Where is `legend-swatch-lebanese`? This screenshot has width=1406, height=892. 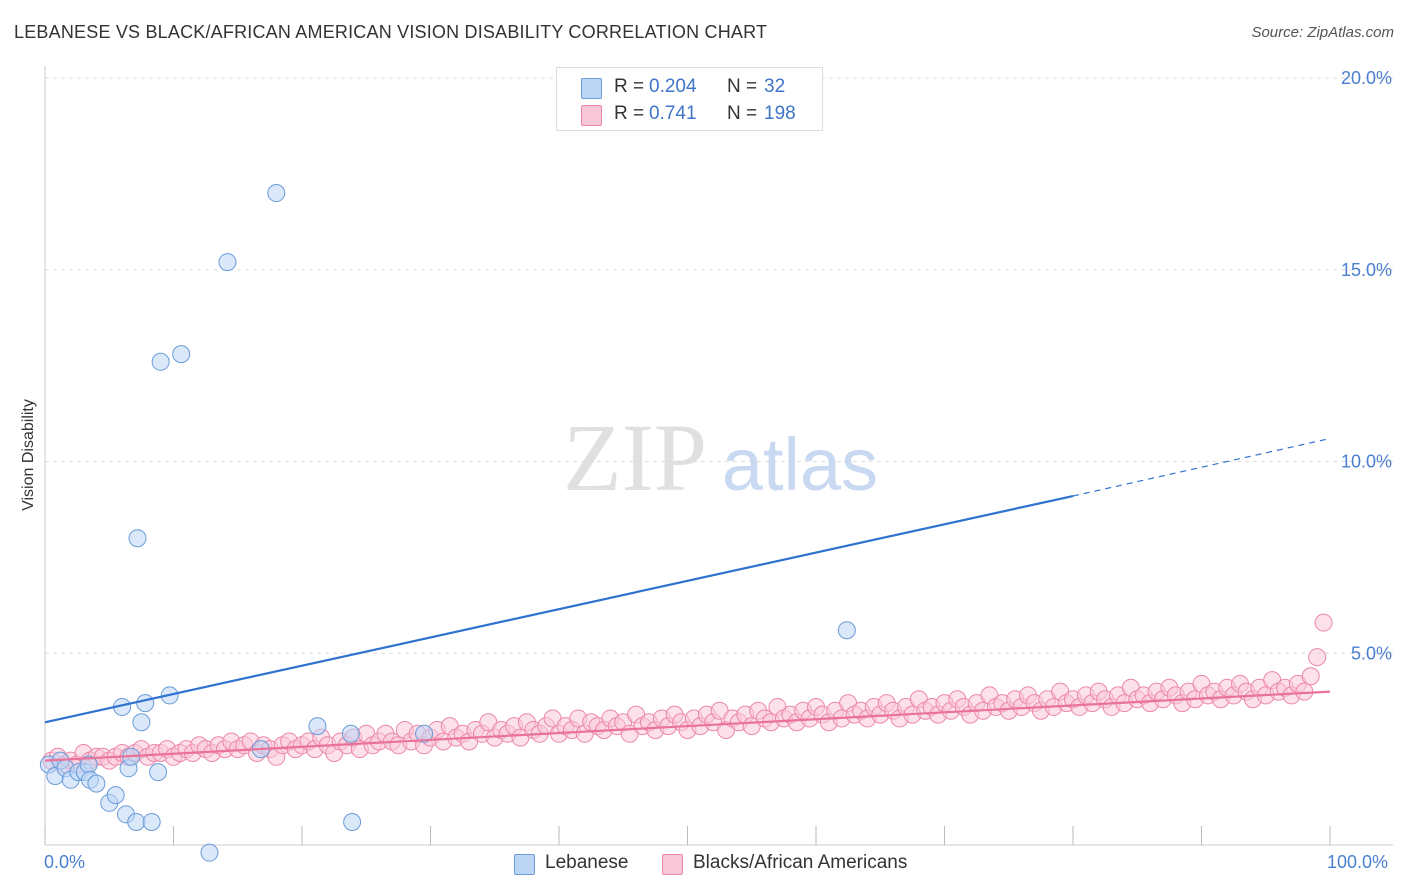 legend-swatch-lebanese is located at coordinates (524, 864).